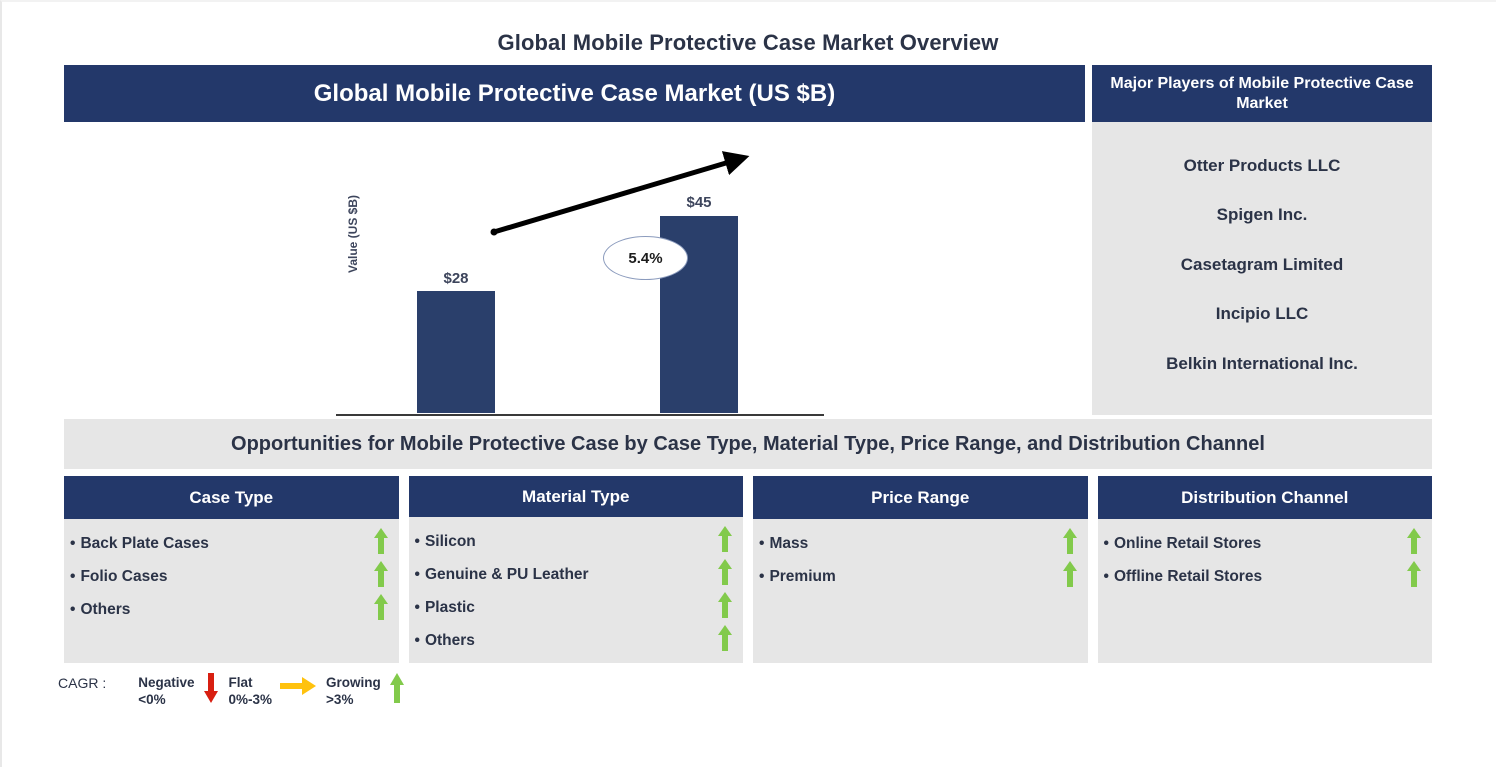 The width and height of the screenshot is (1496, 767). Describe the element at coordinates (1262, 214) in the screenshot. I see `list-item: Spigen Inc.` at that location.